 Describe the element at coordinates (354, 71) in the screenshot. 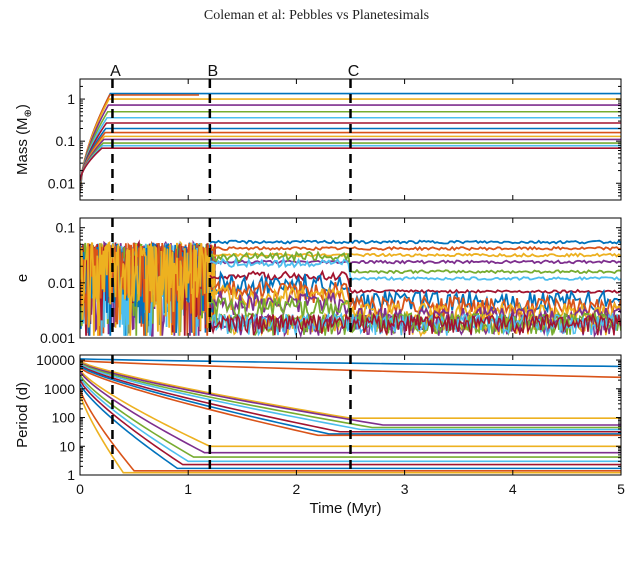

I see `marker-label-C: C` at that location.